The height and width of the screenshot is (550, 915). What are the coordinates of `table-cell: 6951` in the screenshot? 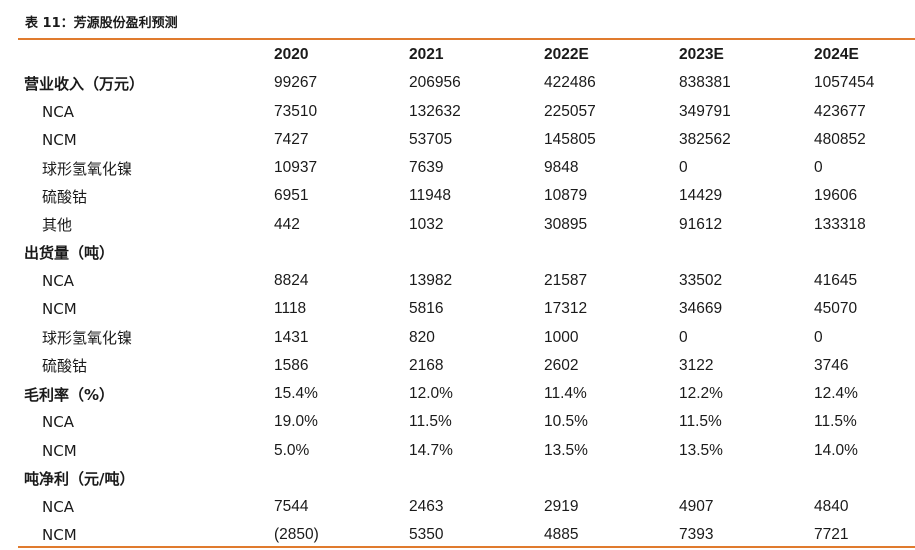 It's located at (291, 196).